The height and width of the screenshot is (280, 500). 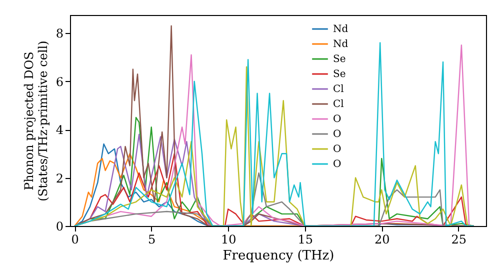 I want to click on x-tick-label: 15, so click(x=306, y=239).